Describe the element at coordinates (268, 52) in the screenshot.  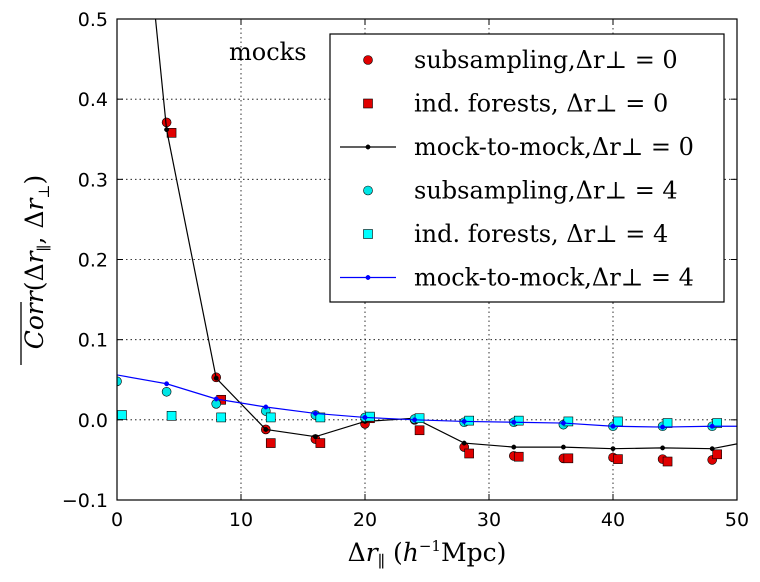
I see `mocks-annotation: mocks` at that location.